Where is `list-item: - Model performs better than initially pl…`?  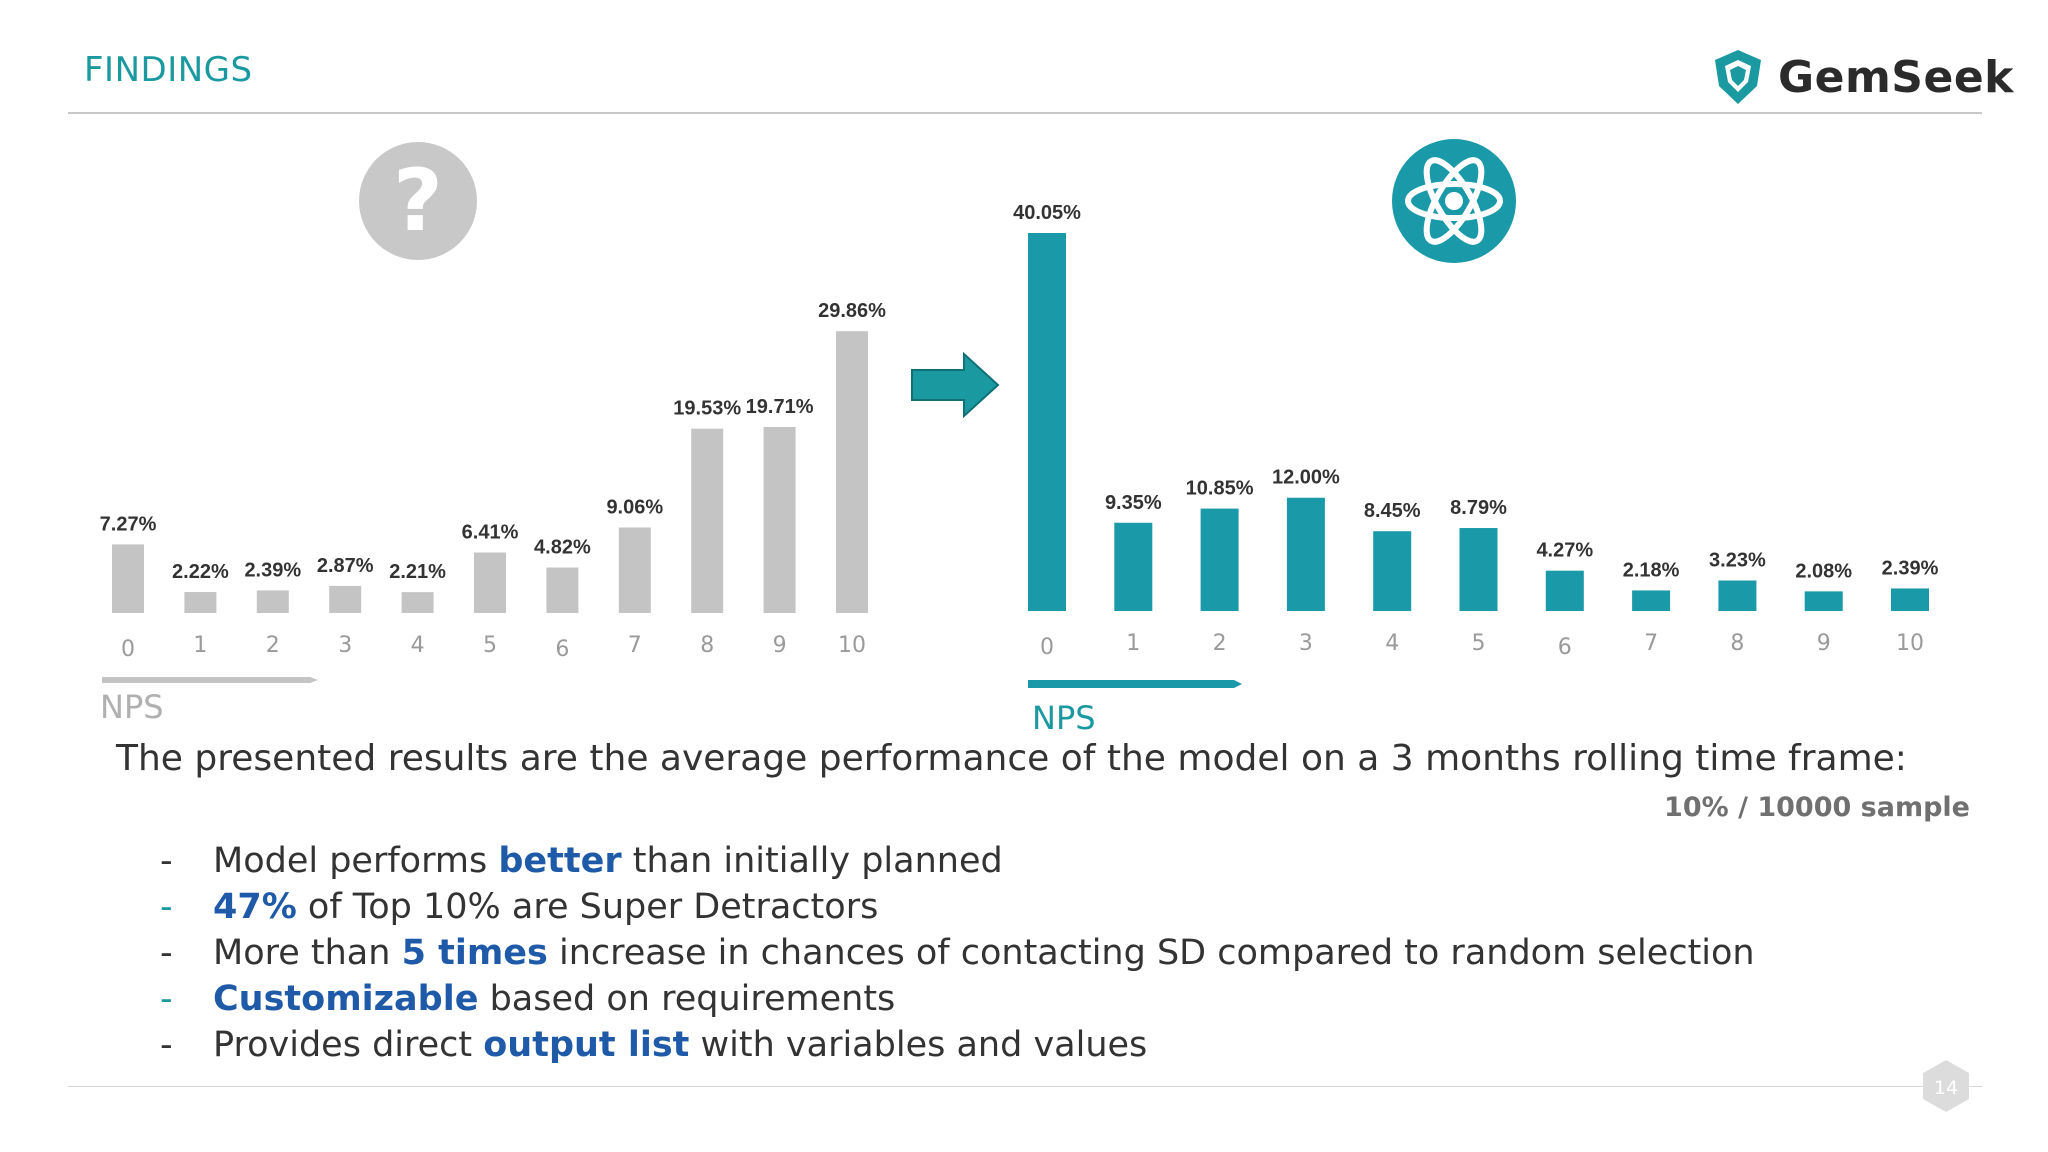 list-item: - Model performs better than initially pl… is located at coordinates (957, 861).